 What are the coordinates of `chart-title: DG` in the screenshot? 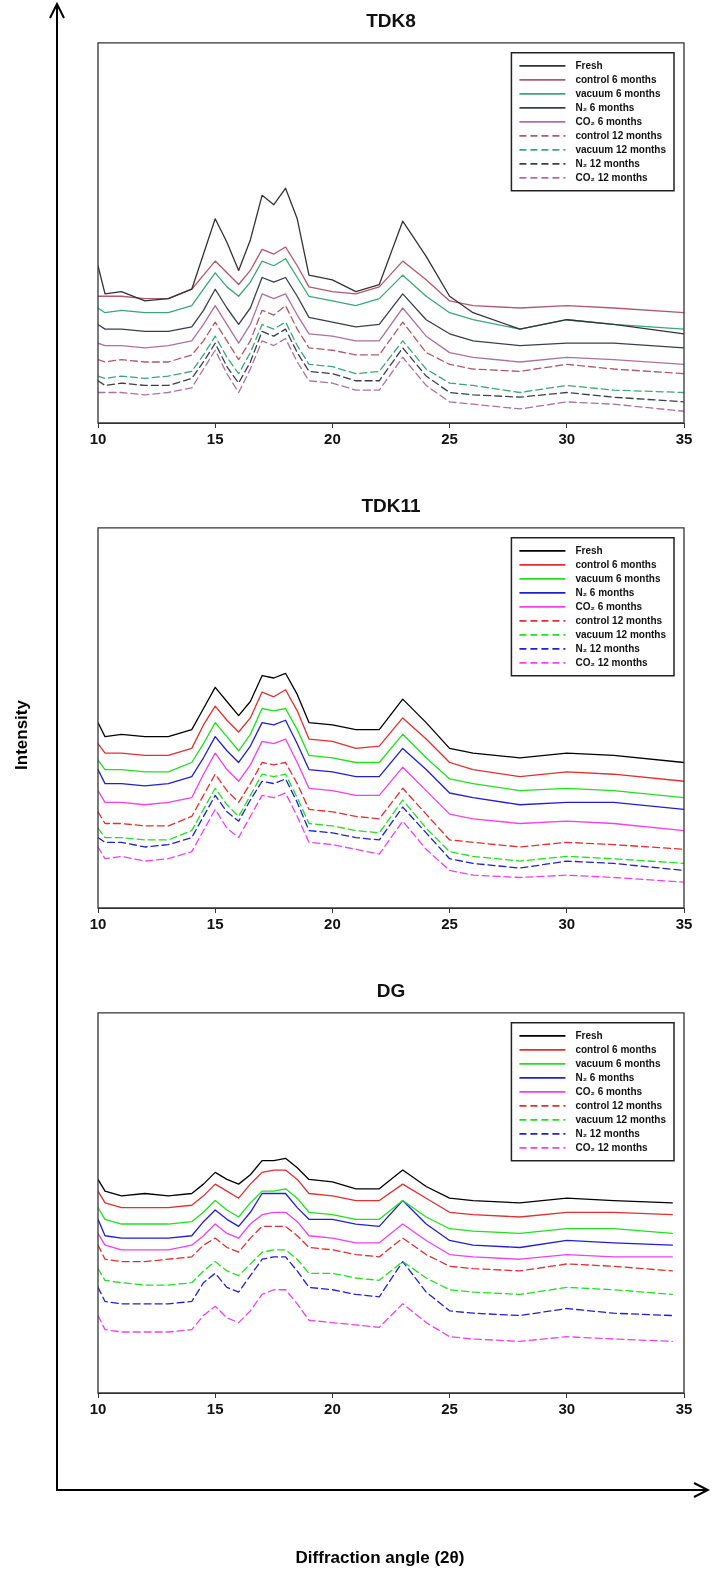 It's located at (391, 990).